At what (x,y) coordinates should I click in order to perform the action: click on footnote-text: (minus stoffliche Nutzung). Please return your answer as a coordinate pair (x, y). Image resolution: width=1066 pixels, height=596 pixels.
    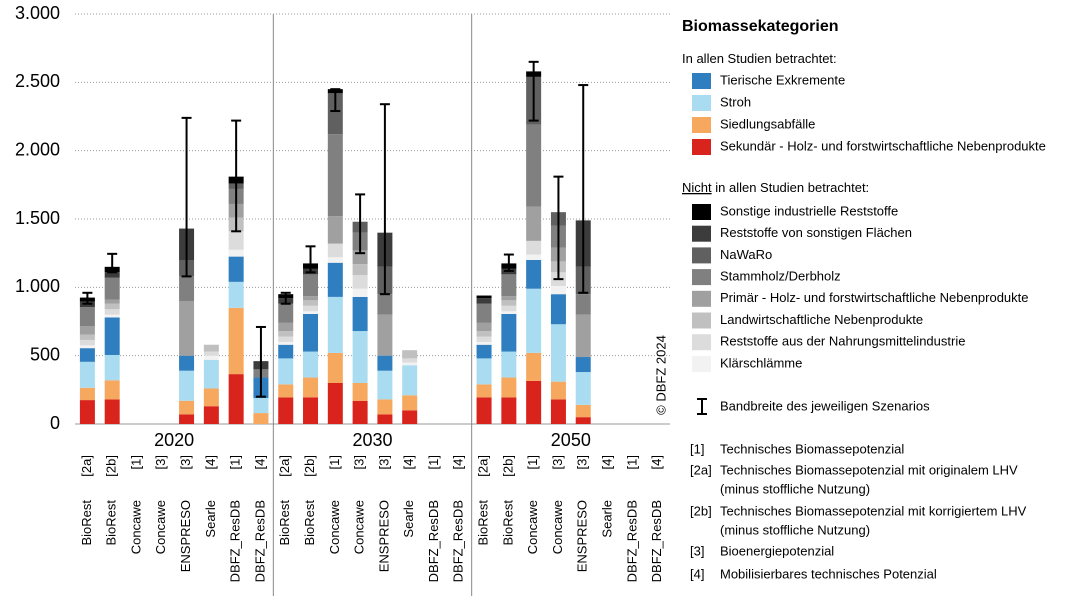
    Looking at the image, I should click on (795, 529).